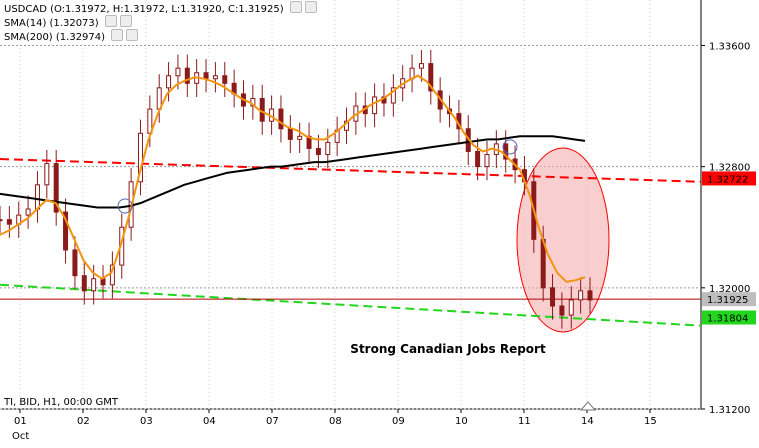  Describe the element at coordinates (117, 35) in the screenshot. I see `sma200-settings-icon` at that location.